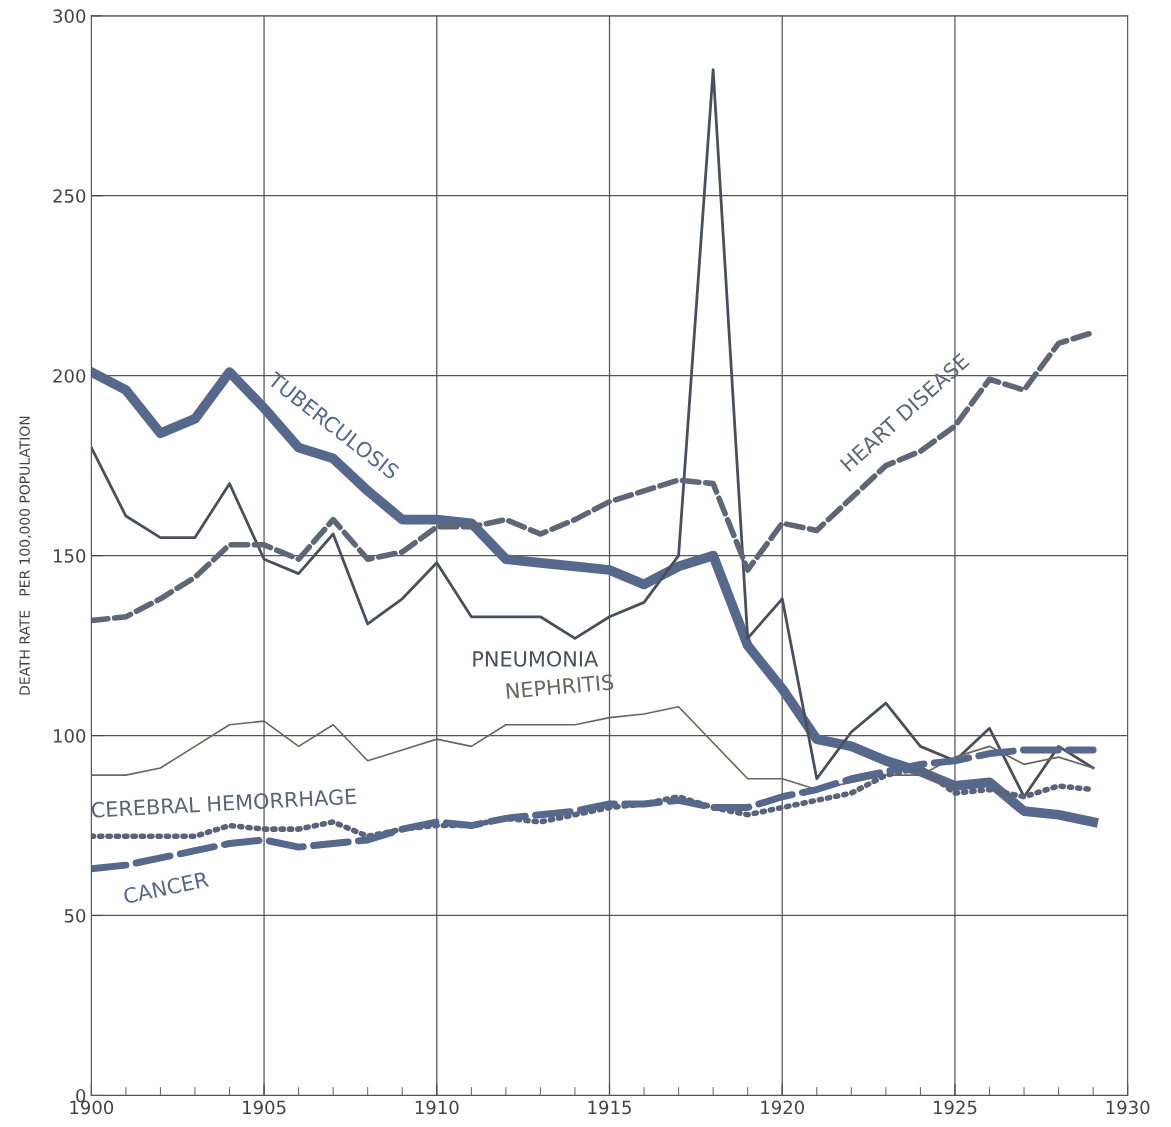 The height and width of the screenshot is (1127, 1171). Describe the element at coordinates (782, 1107) in the screenshot. I see `x-tick-label: 1920` at that location.